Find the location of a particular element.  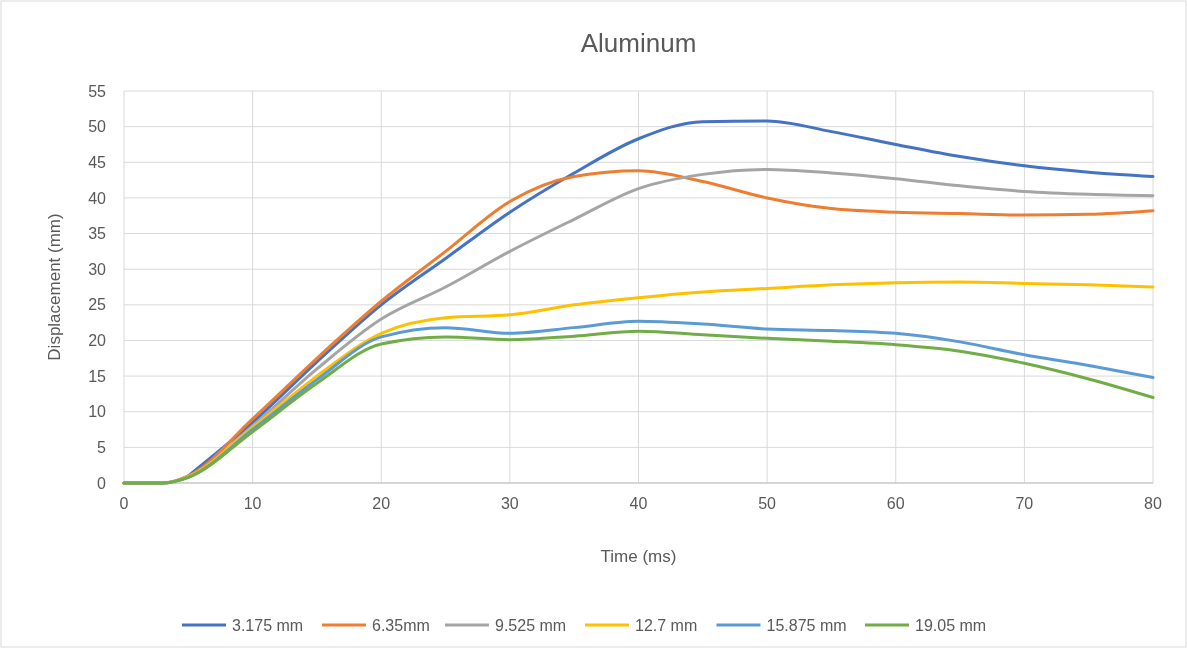

legend-label: 19.05 mm is located at coordinates (951, 625).